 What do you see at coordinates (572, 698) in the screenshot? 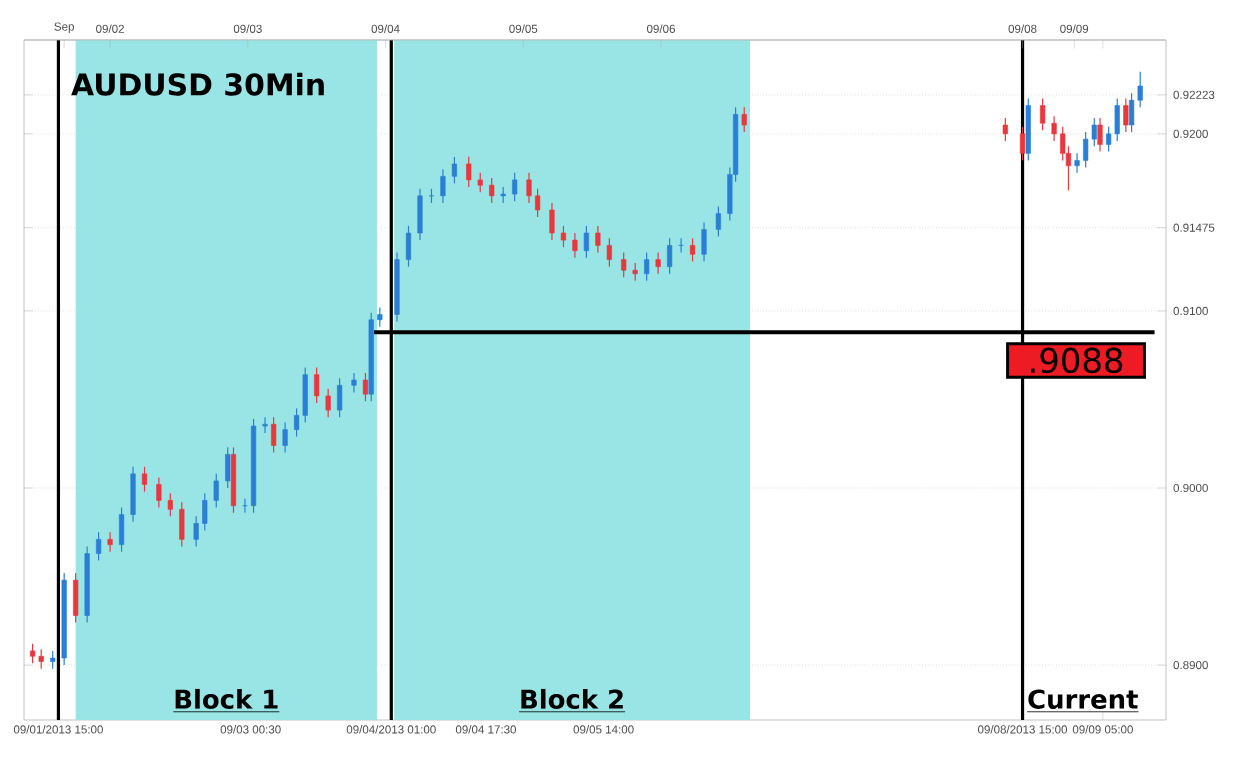
I see `band-label: Block 2` at bounding box center [572, 698].